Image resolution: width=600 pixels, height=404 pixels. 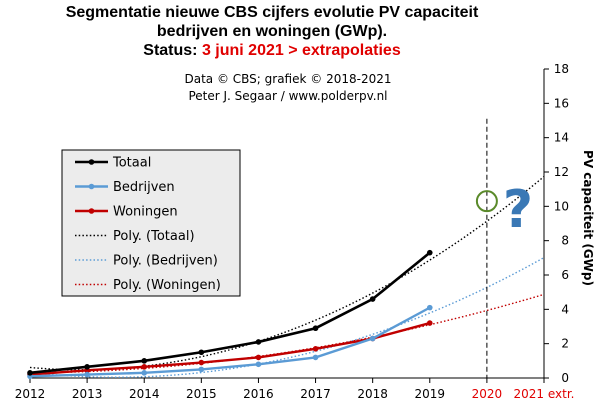 What do you see at coordinates (561, 103) in the screenshot?
I see `y-tick-label: 16` at bounding box center [561, 103].